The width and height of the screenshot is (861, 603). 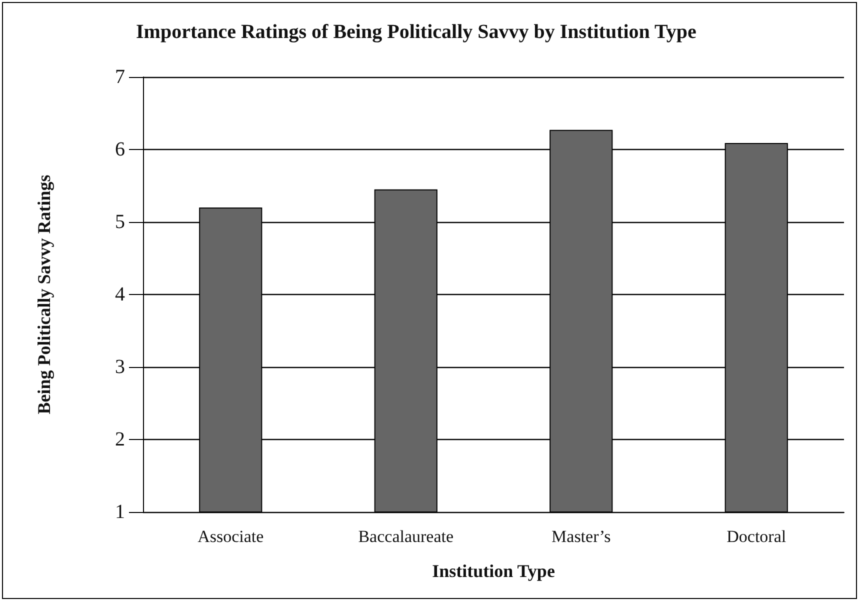 I want to click on y-tick-label: 1, so click(x=120, y=512).